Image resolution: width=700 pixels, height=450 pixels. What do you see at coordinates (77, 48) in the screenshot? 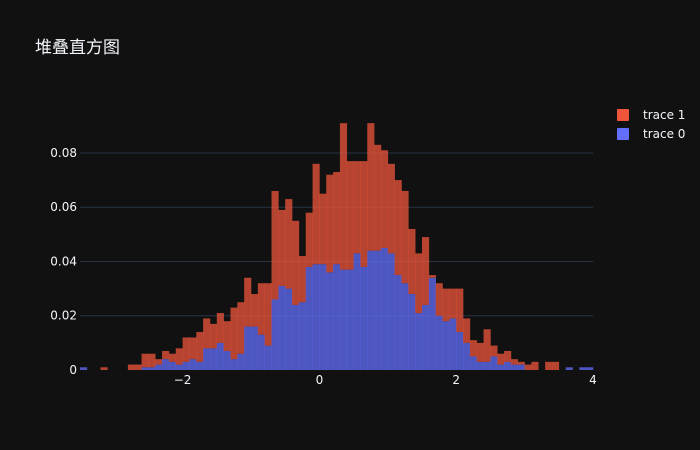
I see `chart-title: 堆叠直方图` at bounding box center [77, 48].